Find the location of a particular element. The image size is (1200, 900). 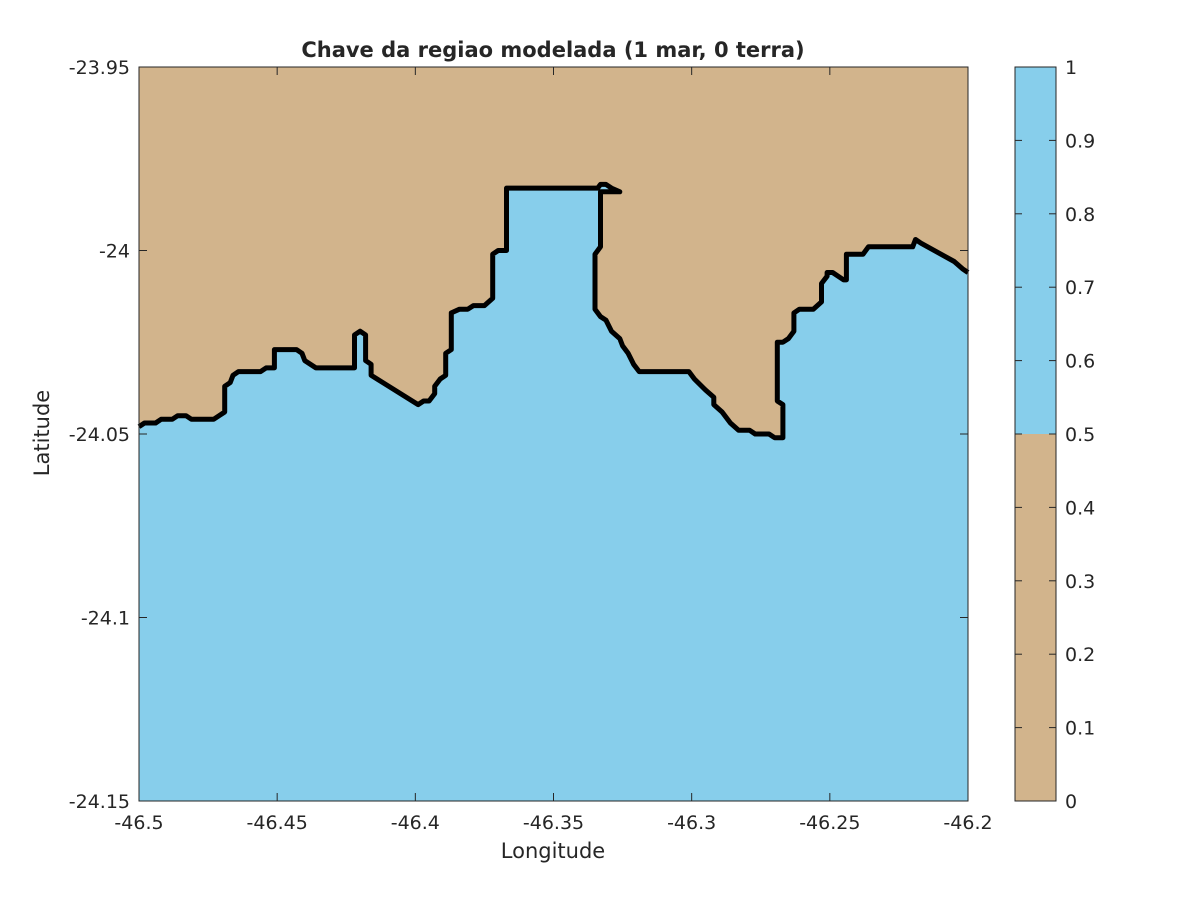

y-tick-label: -24.1 is located at coordinates (105, 619).